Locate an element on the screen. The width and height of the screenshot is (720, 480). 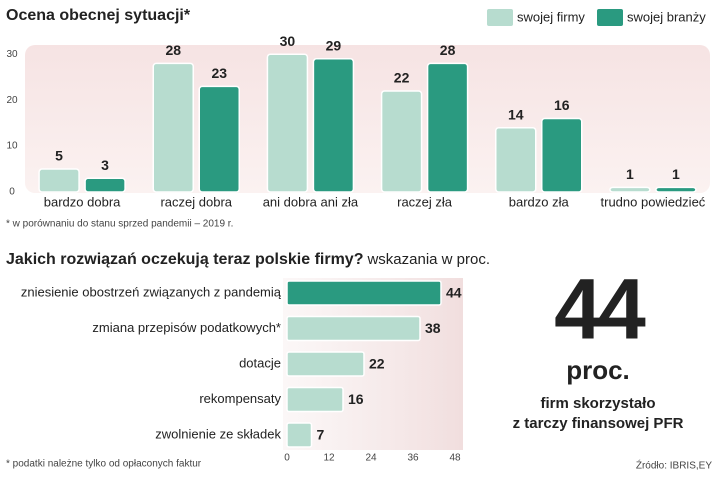
y-tick-label: 0 is located at coordinates (12, 192).